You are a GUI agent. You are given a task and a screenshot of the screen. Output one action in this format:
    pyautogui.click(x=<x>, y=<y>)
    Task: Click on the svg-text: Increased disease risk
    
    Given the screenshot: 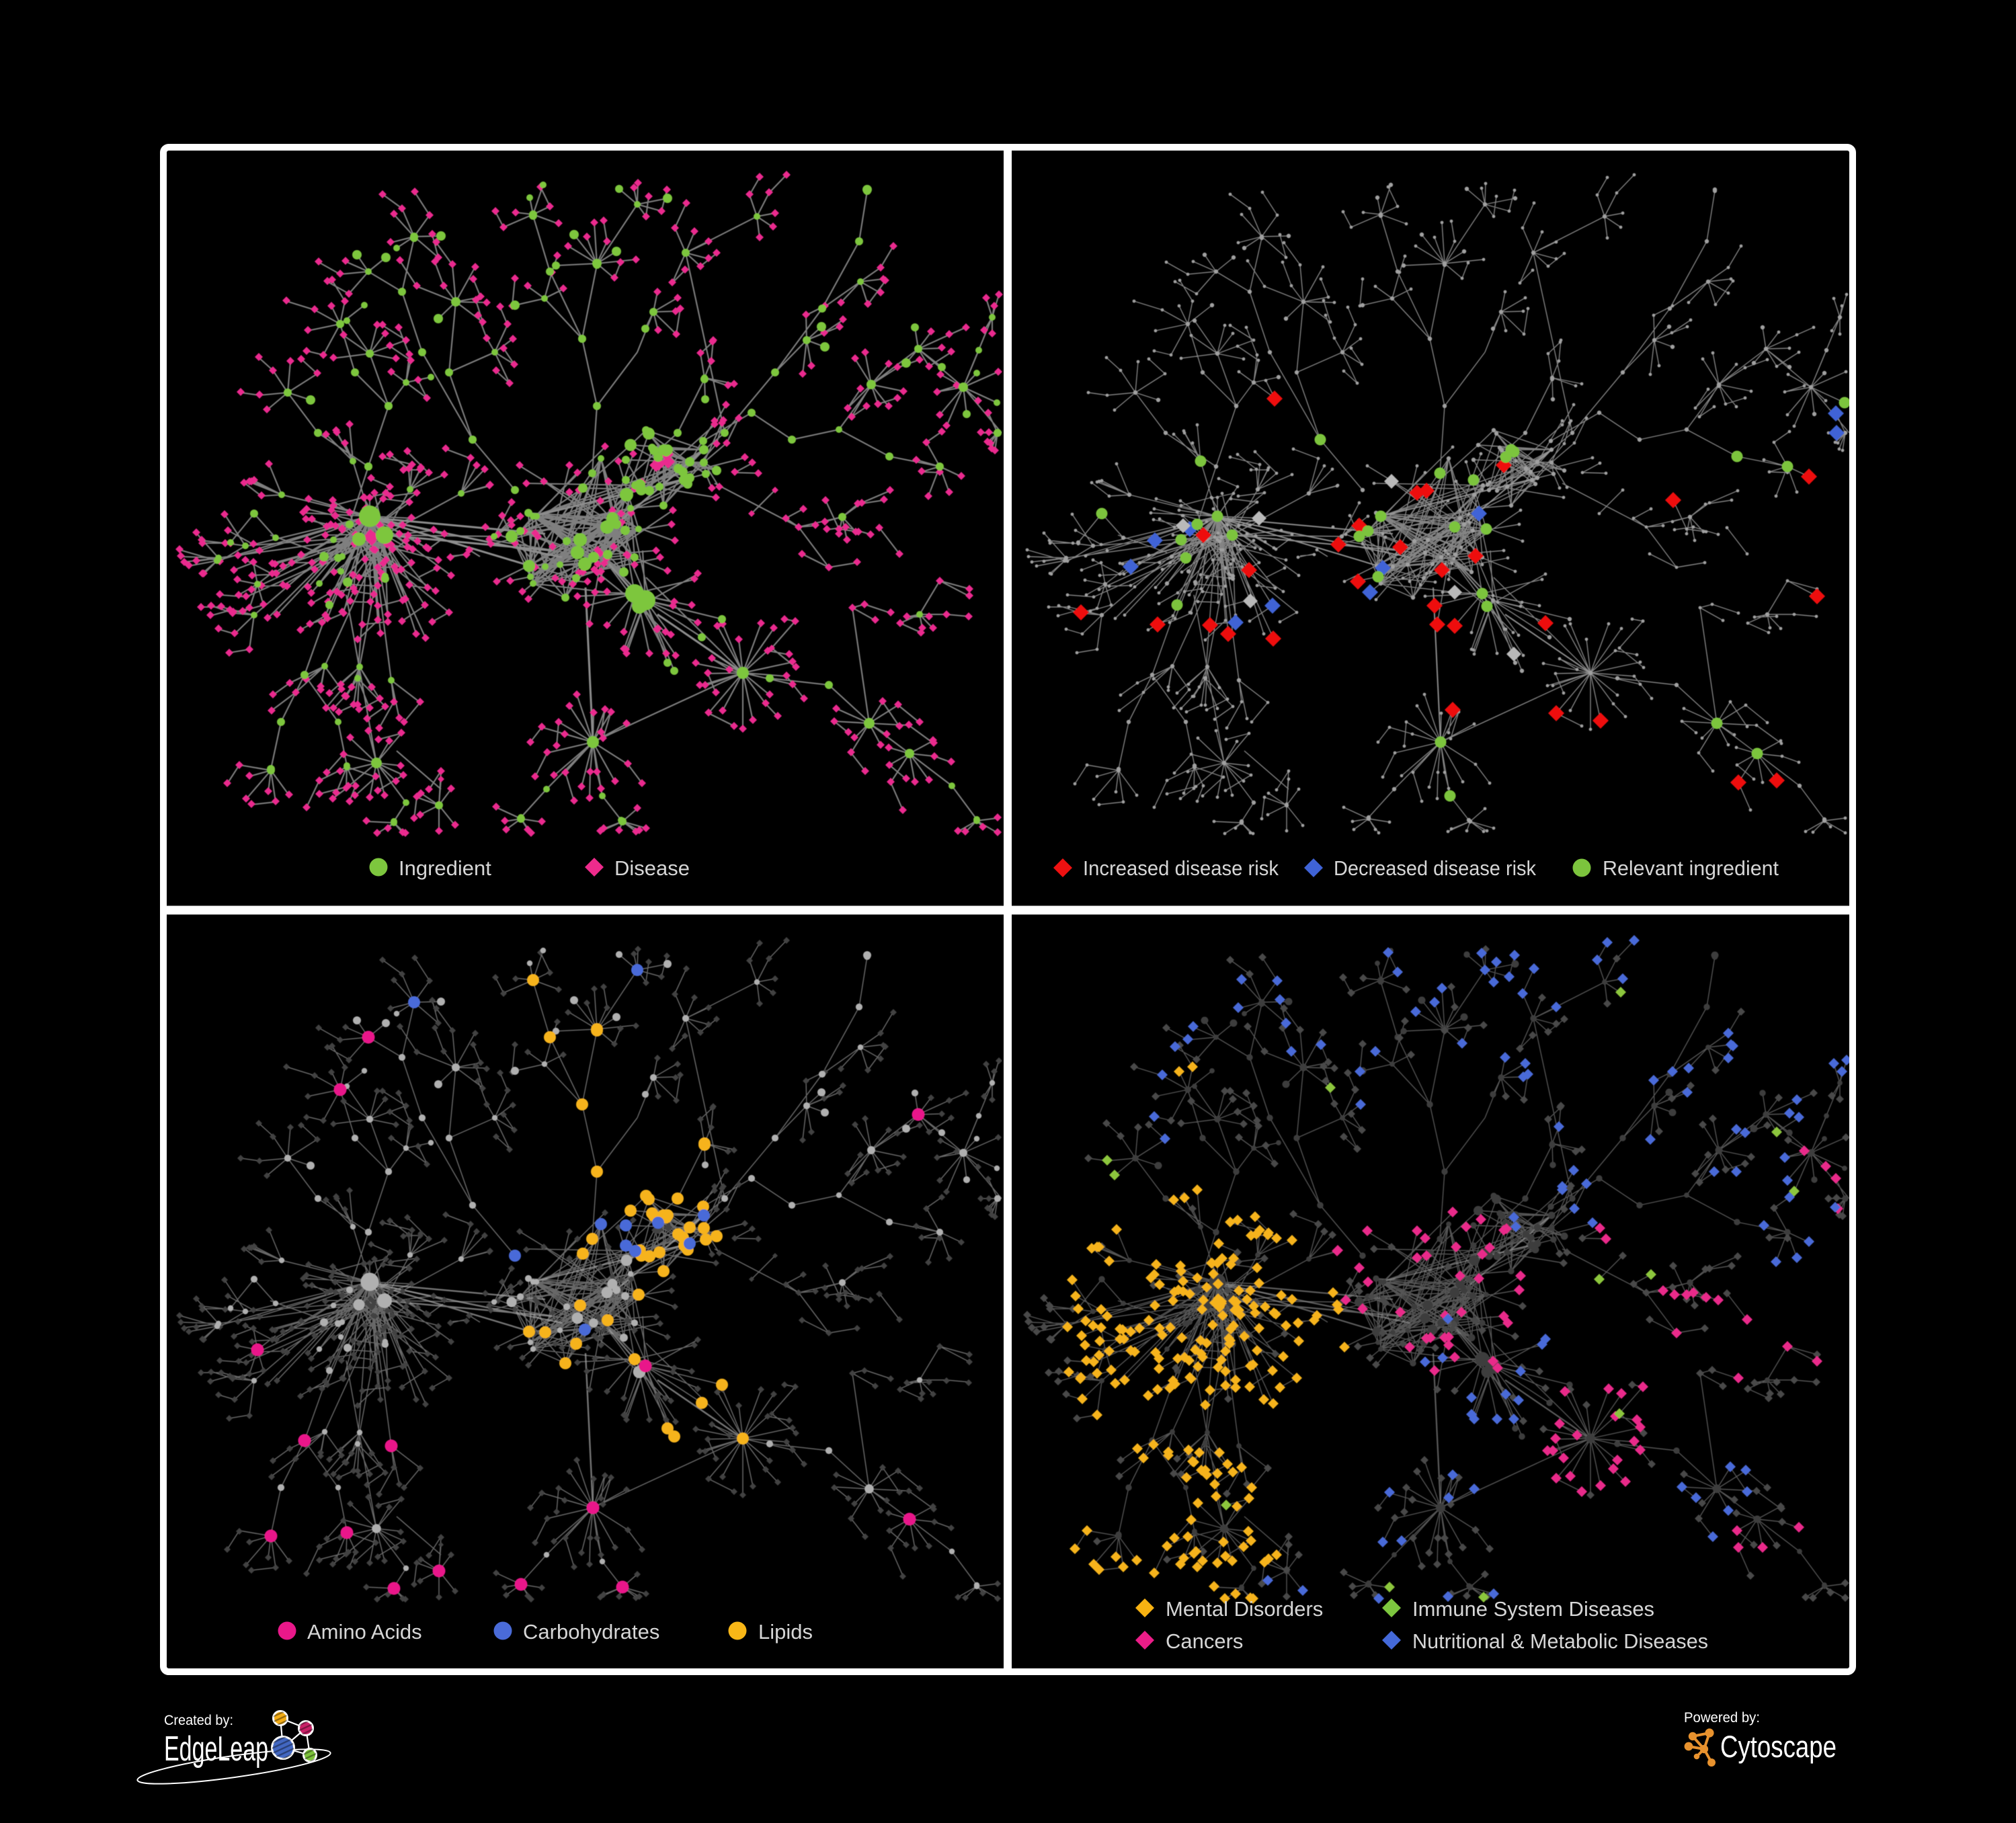 What is the action you would take?
    pyautogui.click(x=1181, y=868)
    